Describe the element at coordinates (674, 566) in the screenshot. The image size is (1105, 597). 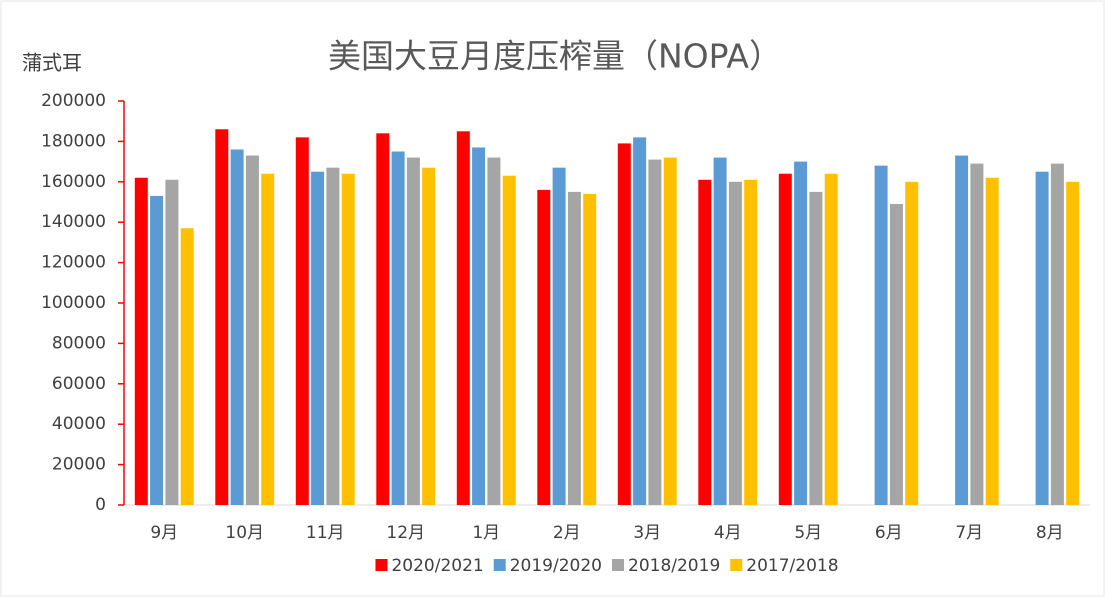
I see `legend-label: 2018/2019` at that location.